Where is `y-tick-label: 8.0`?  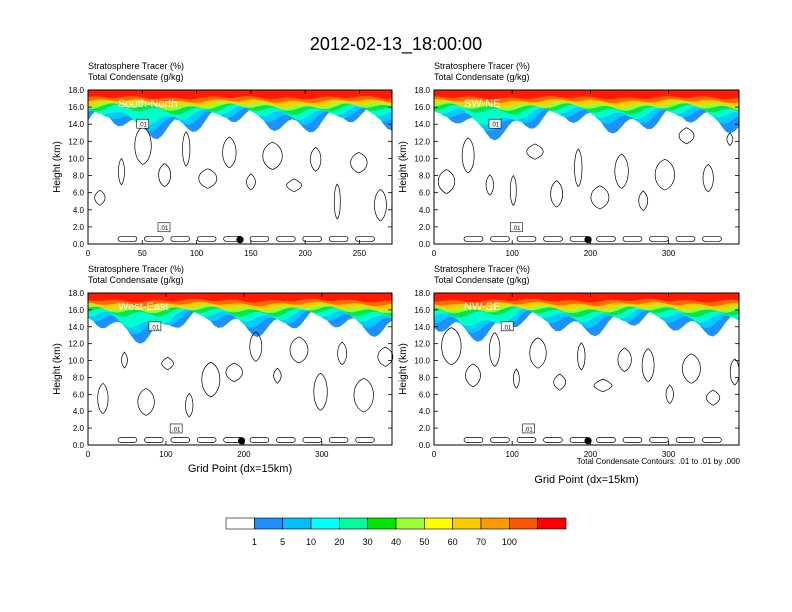 y-tick-label: 8.0 is located at coordinates (425, 176).